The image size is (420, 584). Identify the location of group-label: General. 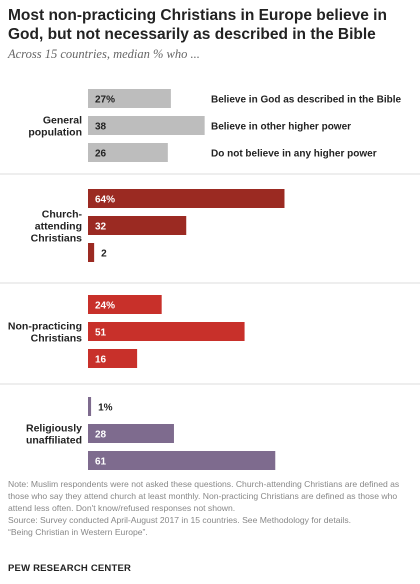
(62, 121).